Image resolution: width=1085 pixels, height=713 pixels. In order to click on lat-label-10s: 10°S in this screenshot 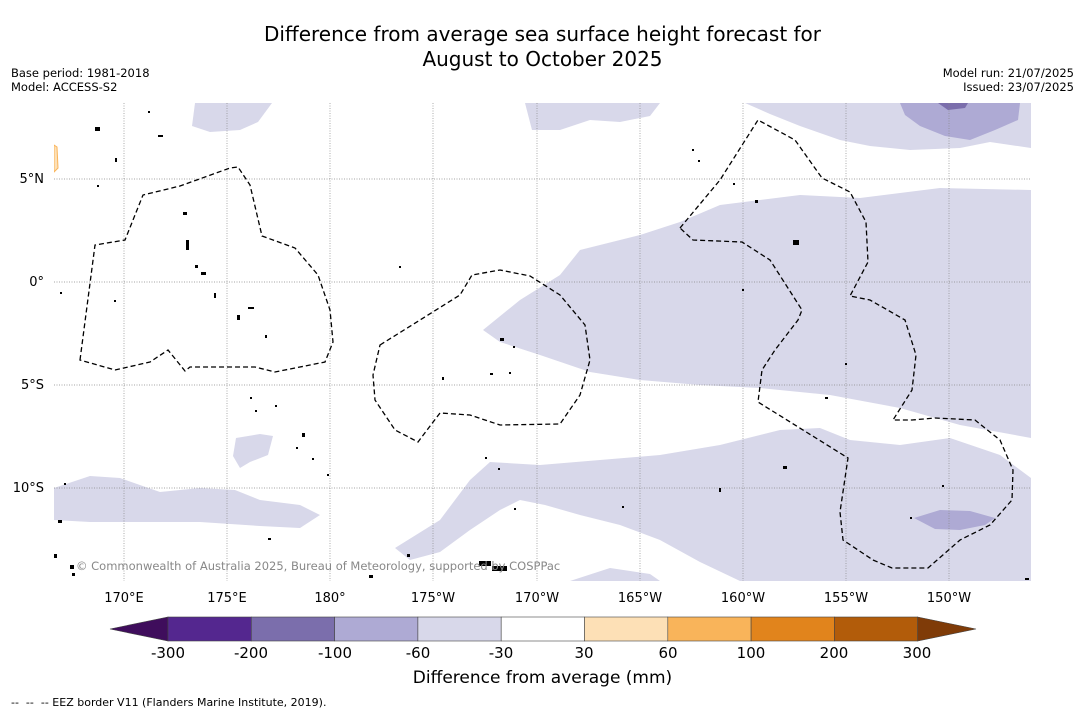, I will do `click(28, 488)`.